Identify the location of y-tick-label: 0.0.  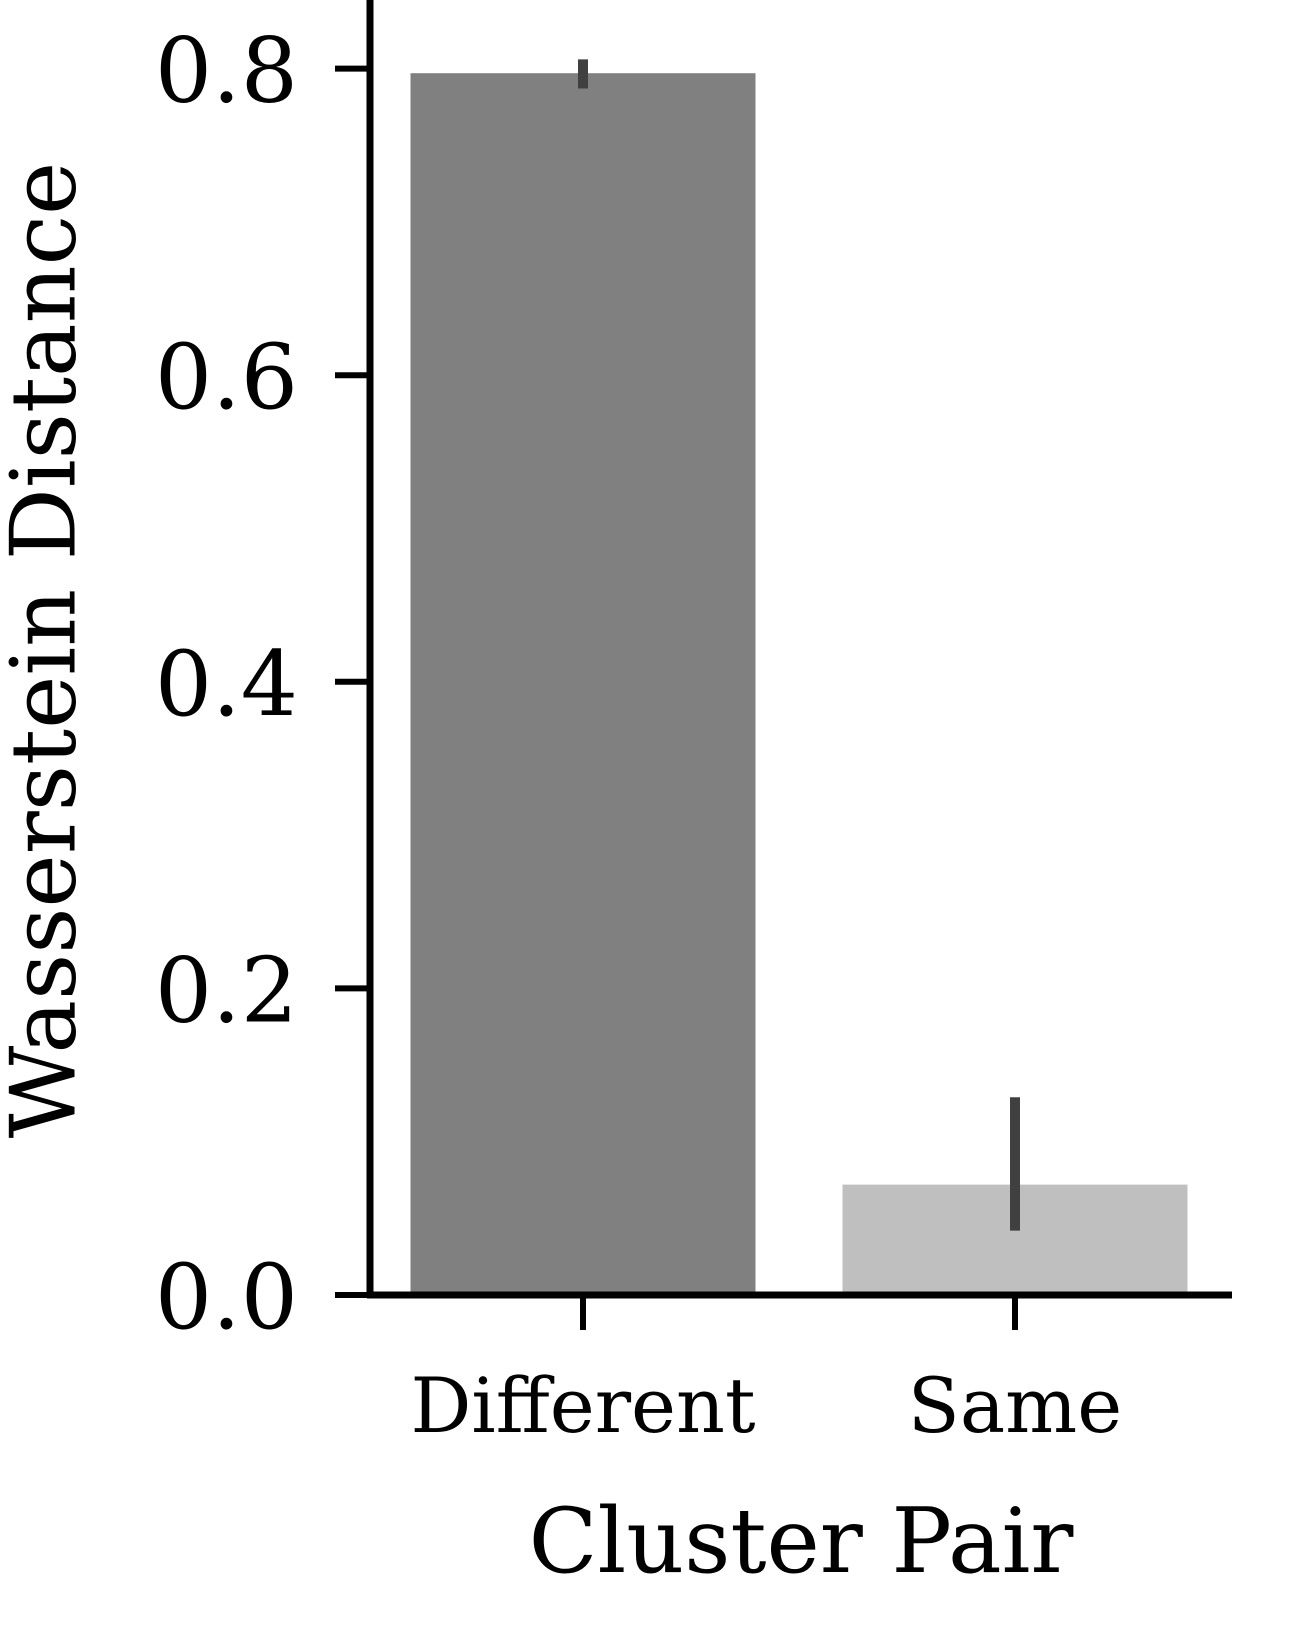
(226, 1297).